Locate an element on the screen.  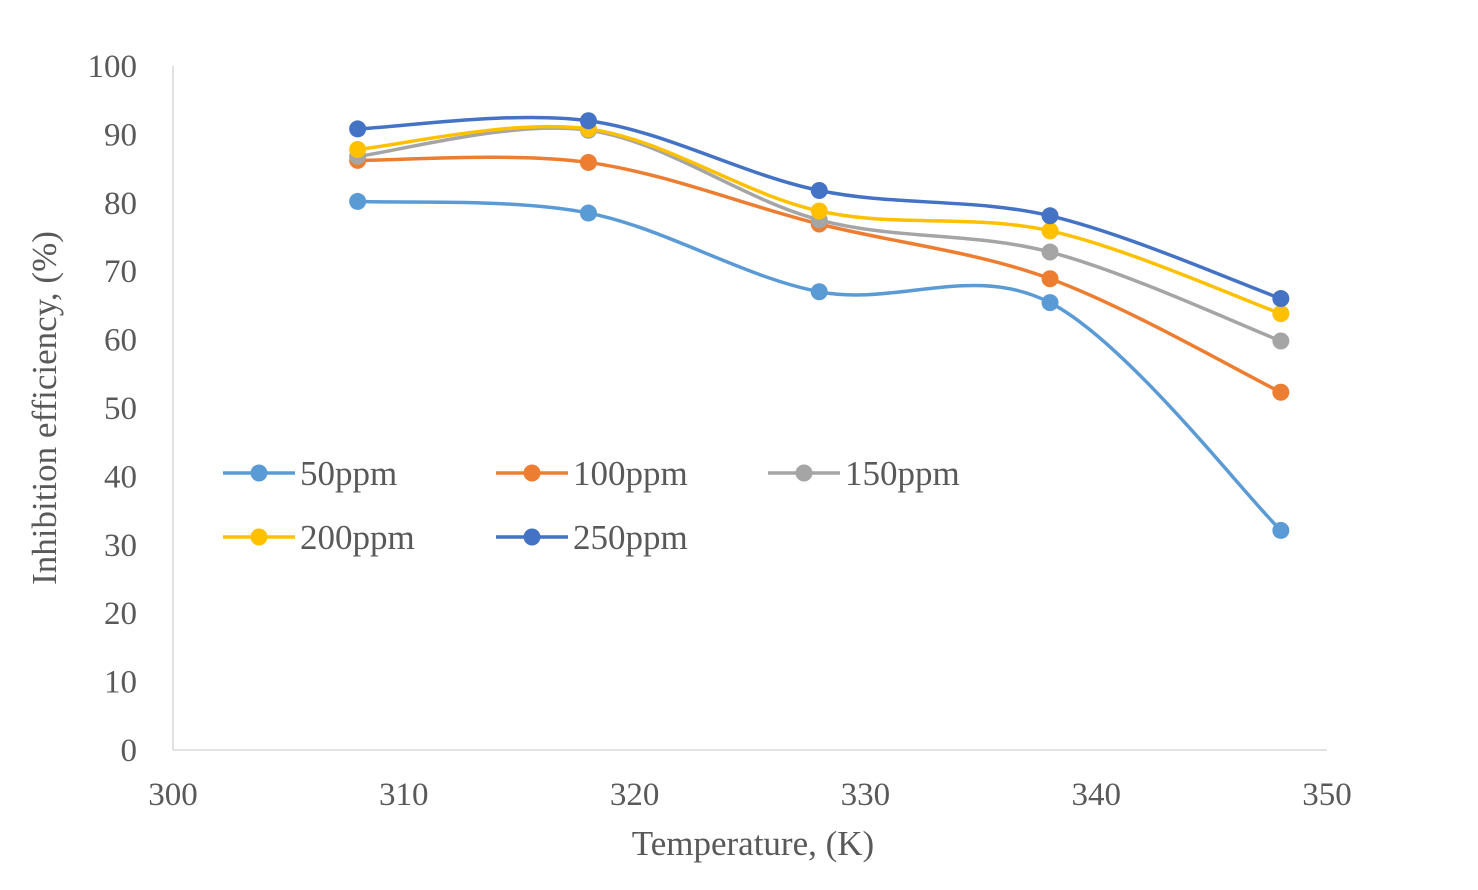
legend: 50ppm 100ppm 150ppm 200ppm 250ppm is located at coordinates (591, 505).